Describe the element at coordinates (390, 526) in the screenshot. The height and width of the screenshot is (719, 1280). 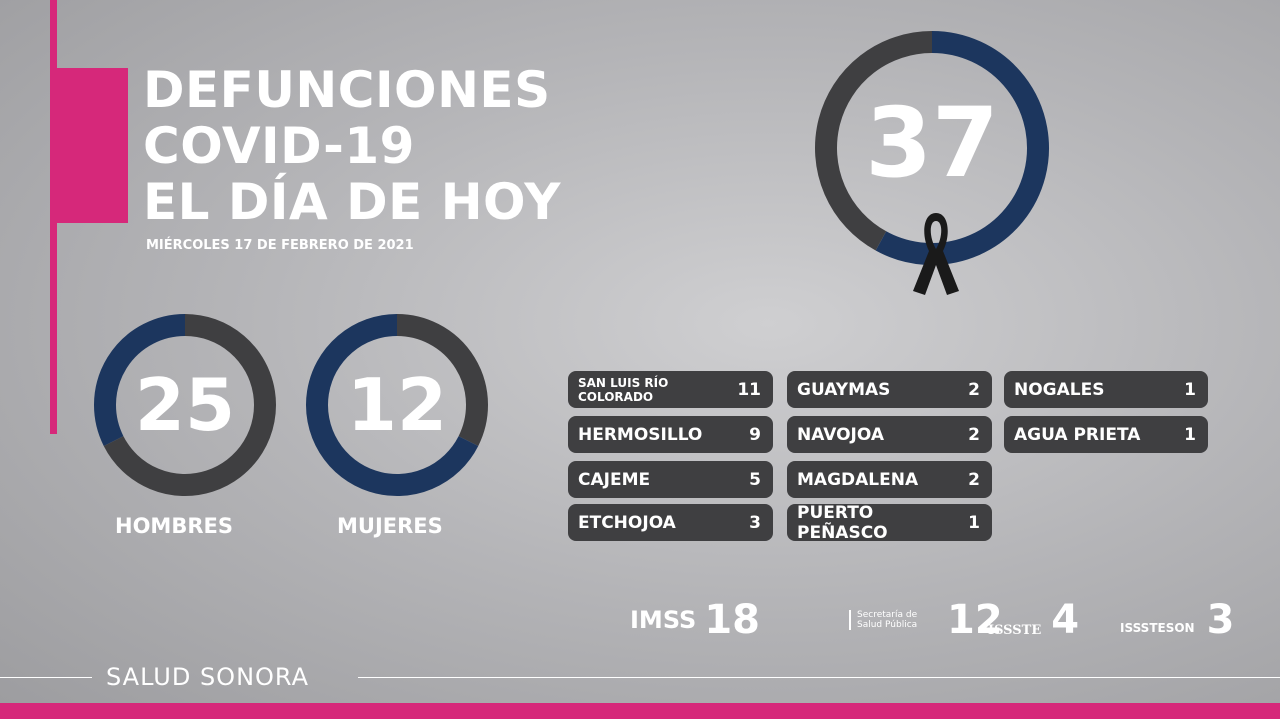
I see `mujeres-label: MUJERES` at that location.